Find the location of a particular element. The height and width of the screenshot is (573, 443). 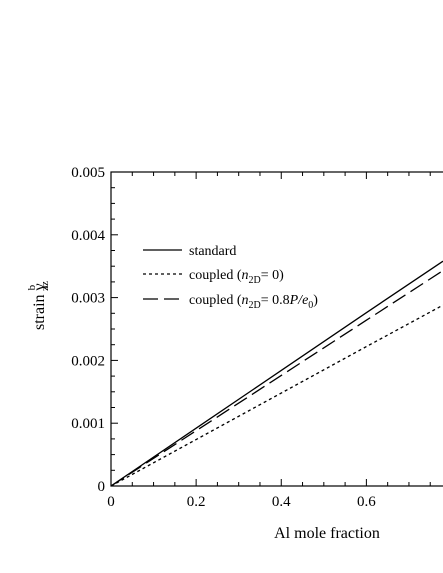

y-axis-label: strain γbzz is located at coordinates (38, 305).